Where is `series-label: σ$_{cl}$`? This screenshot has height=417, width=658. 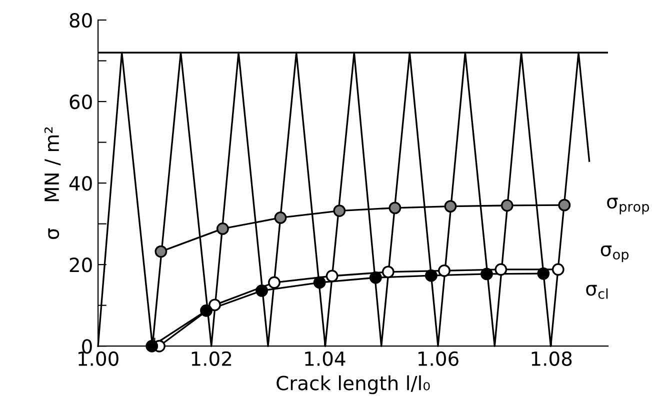
series-label: σ$_{cl}$ is located at coordinates (597, 291).